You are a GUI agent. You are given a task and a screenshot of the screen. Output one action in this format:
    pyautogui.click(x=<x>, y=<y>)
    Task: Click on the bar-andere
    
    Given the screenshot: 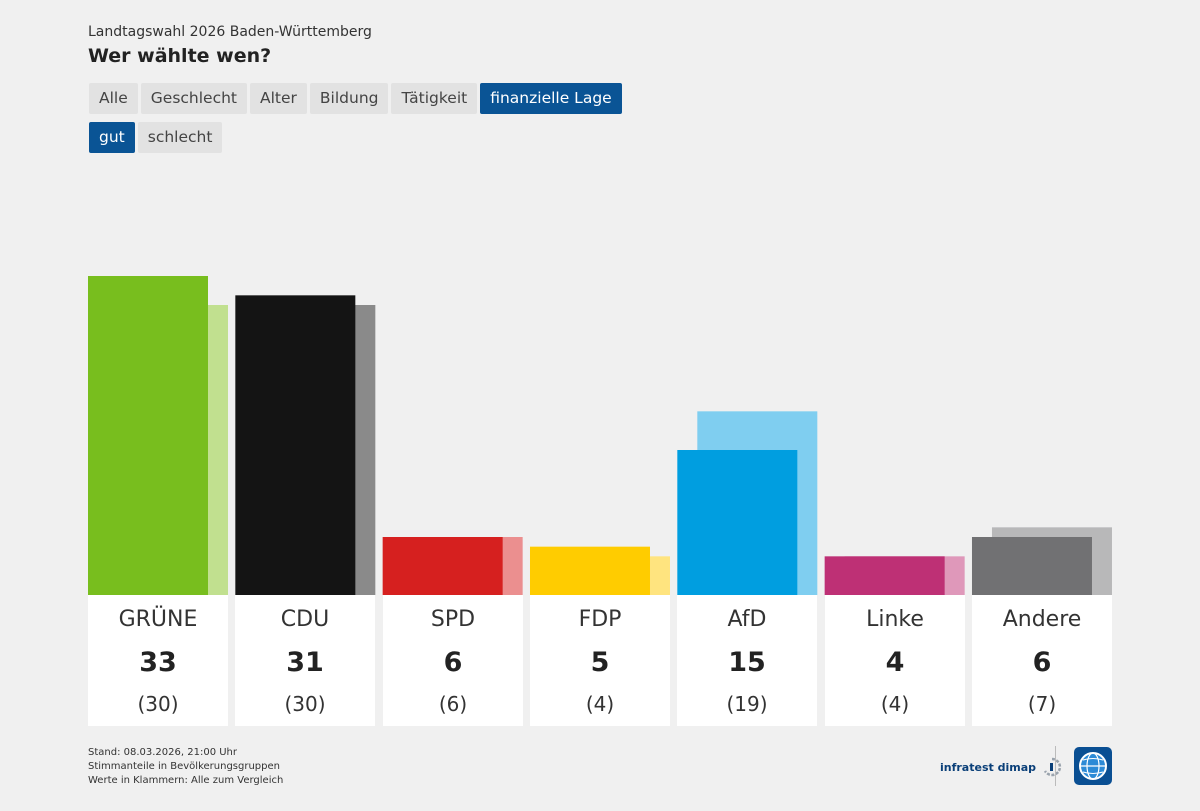 What is the action you would take?
    pyautogui.click(x=1031, y=566)
    